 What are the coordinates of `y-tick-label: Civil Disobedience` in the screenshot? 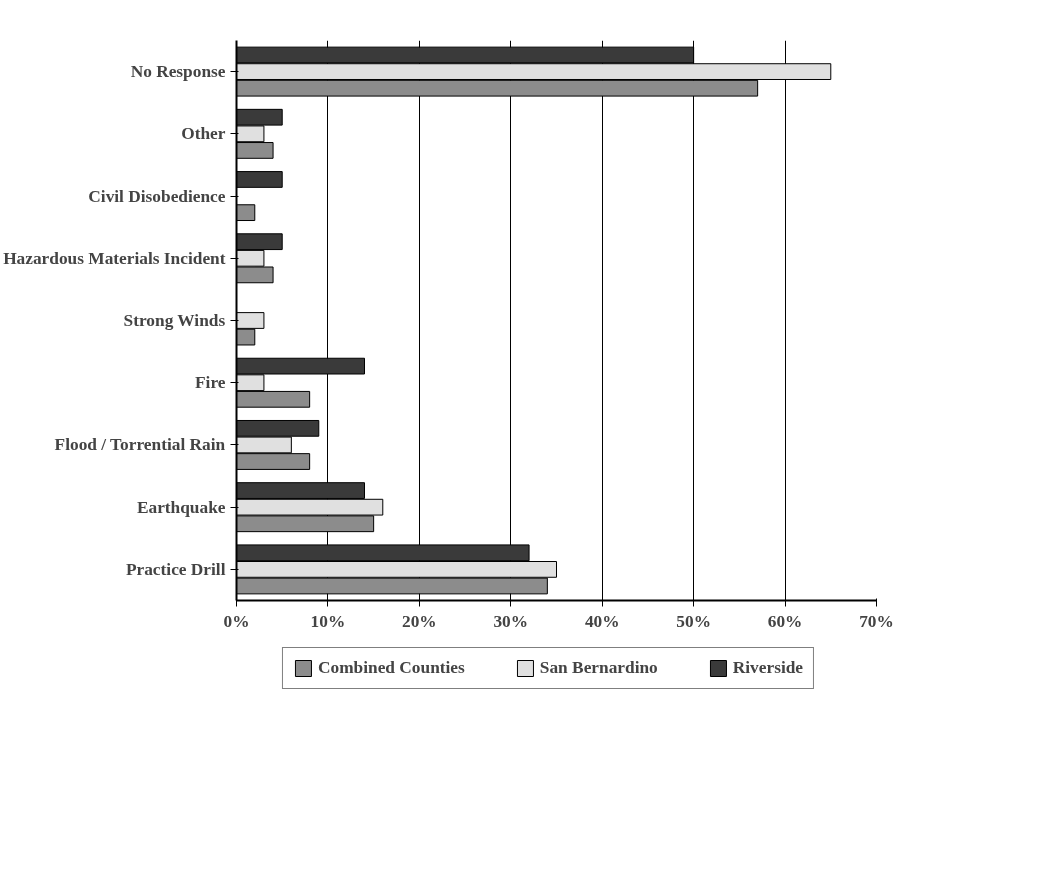 It's located at (157, 196).